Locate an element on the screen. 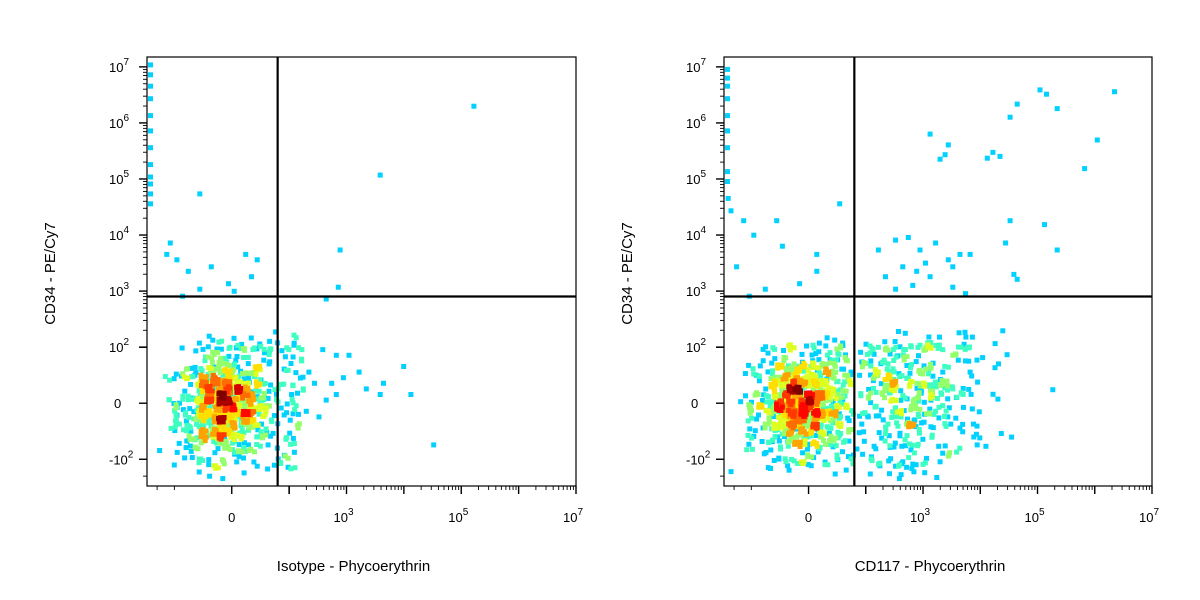 The width and height of the screenshot is (1200, 600). x-tick-label: 10⁵ is located at coordinates (458, 516).